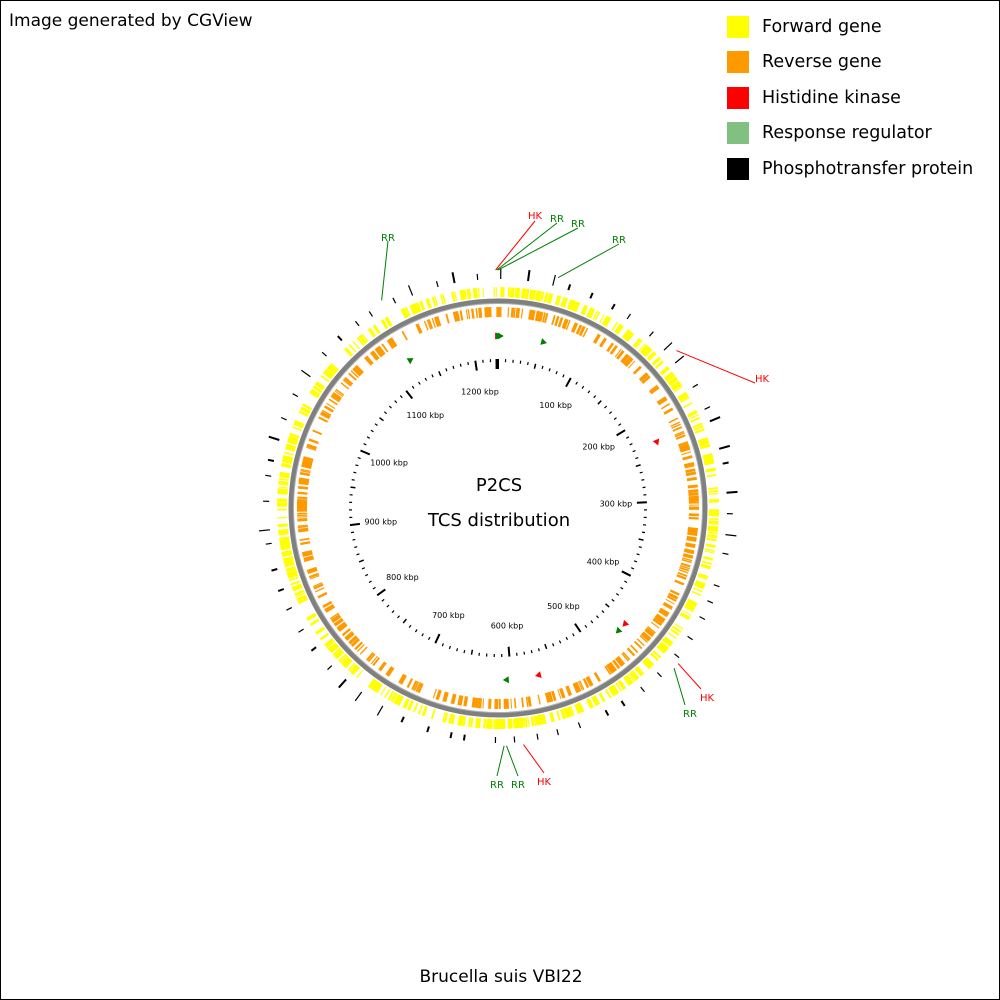 The image size is (1000, 1000). What do you see at coordinates (380, 522) in the screenshot?
I see `ruler-tick-label: 900 kbp` at bounding box center [380, 522].